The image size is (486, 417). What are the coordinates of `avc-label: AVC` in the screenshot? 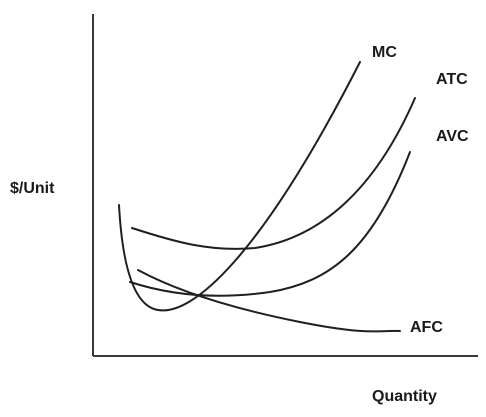 It's located at (452, 136).